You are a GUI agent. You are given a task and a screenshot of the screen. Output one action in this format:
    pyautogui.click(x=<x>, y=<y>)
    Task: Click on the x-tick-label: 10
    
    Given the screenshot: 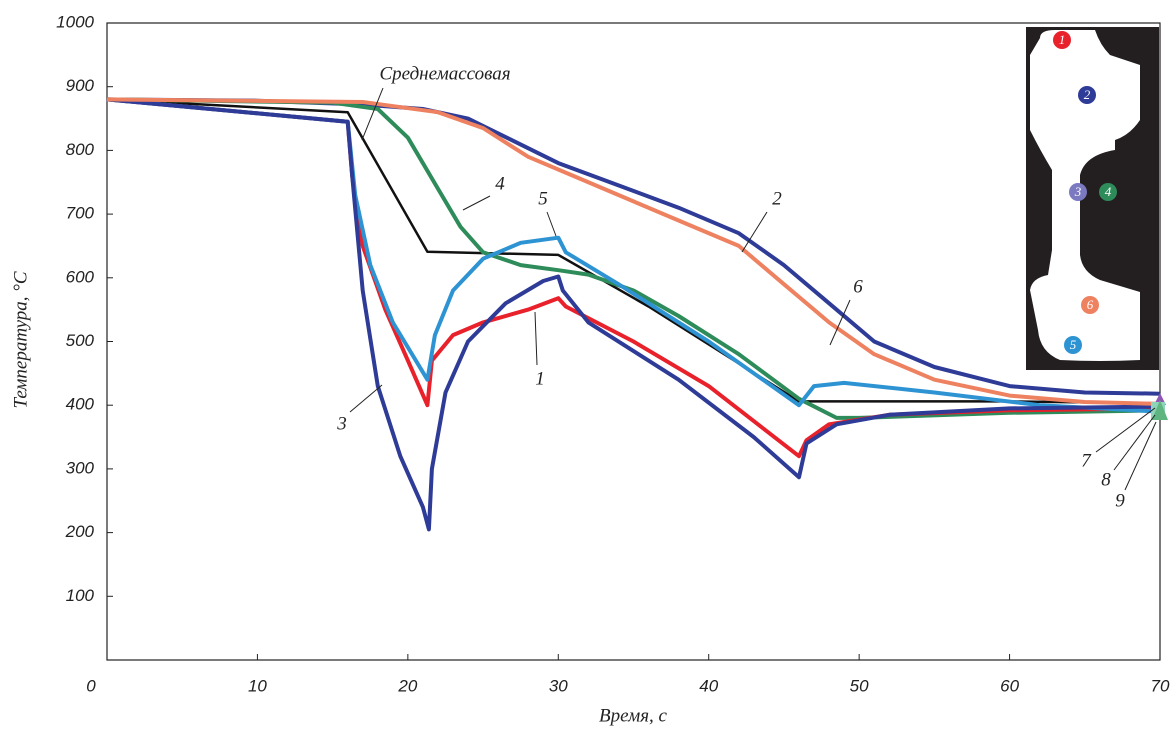 What is the action you would take?
    pyautogui.click(x=257, y=685)
    